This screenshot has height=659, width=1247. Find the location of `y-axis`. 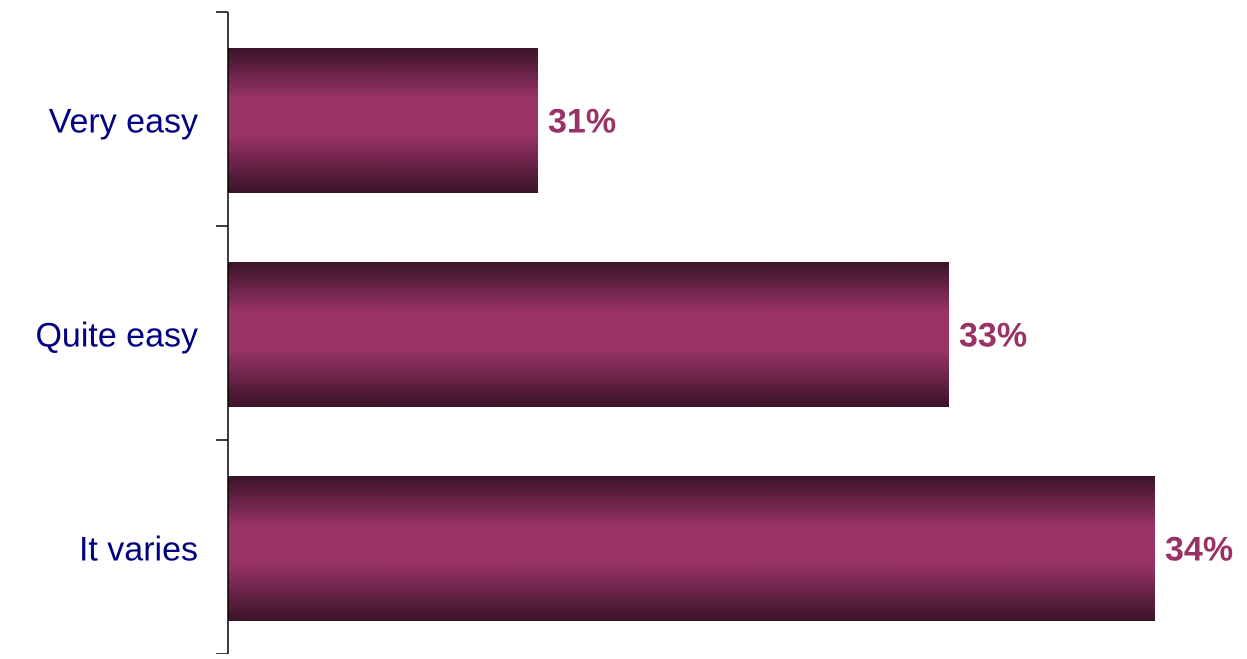

y-axis is located at coordinates (222, 333).